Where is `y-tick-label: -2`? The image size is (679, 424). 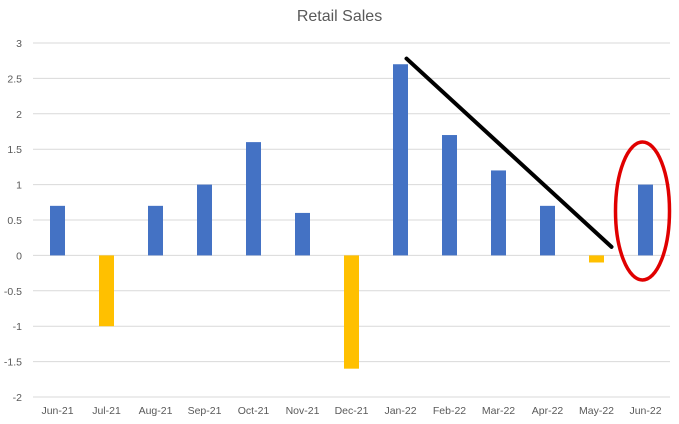 y-tick-label: -2 is located at coordinates (17, 398).